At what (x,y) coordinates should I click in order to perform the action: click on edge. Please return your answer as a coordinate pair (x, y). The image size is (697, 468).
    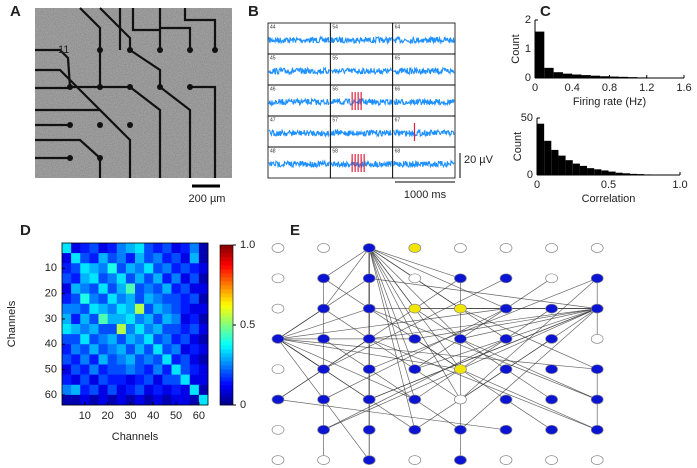
    Looking at the image, I should click on (392, 293).